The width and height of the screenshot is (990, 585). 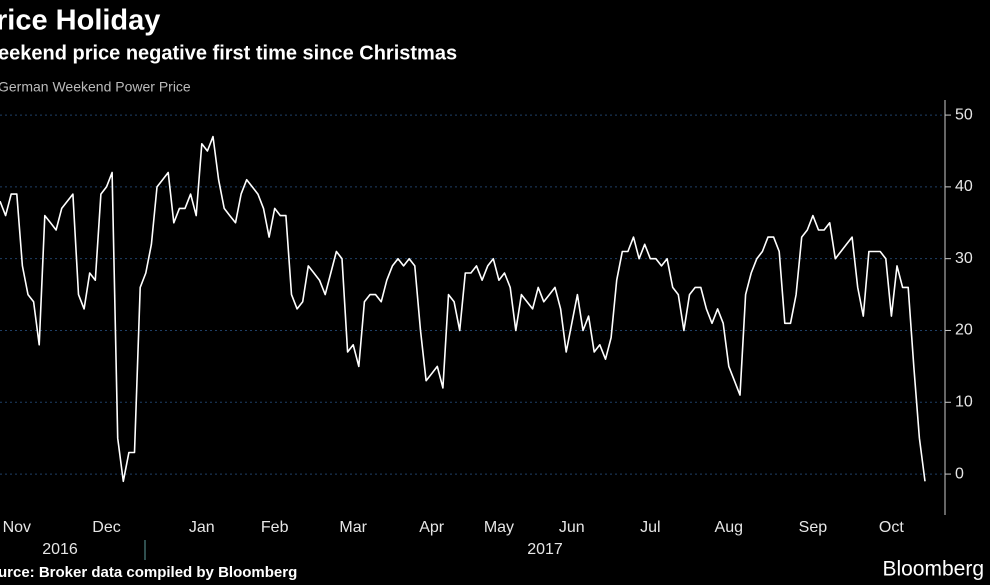 What do you see at coordinates (202, 527) in the screenshot?
I see `x-tick-label: Jan` at bounding box center [202, 527].